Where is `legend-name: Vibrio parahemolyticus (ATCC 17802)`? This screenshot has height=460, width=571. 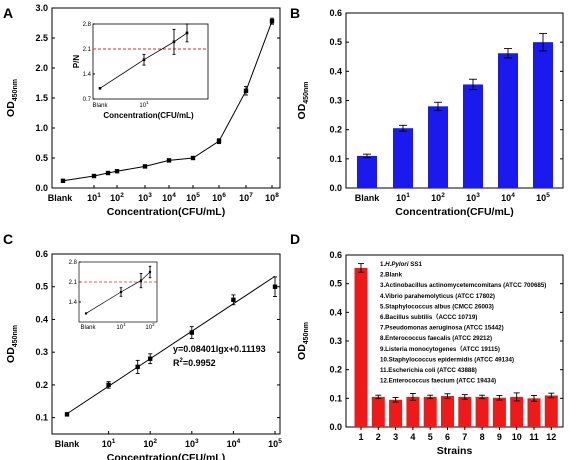
legend-name: Vibrio parahemolyticus (ATCC 17802) is located at coordinates (440, 296).